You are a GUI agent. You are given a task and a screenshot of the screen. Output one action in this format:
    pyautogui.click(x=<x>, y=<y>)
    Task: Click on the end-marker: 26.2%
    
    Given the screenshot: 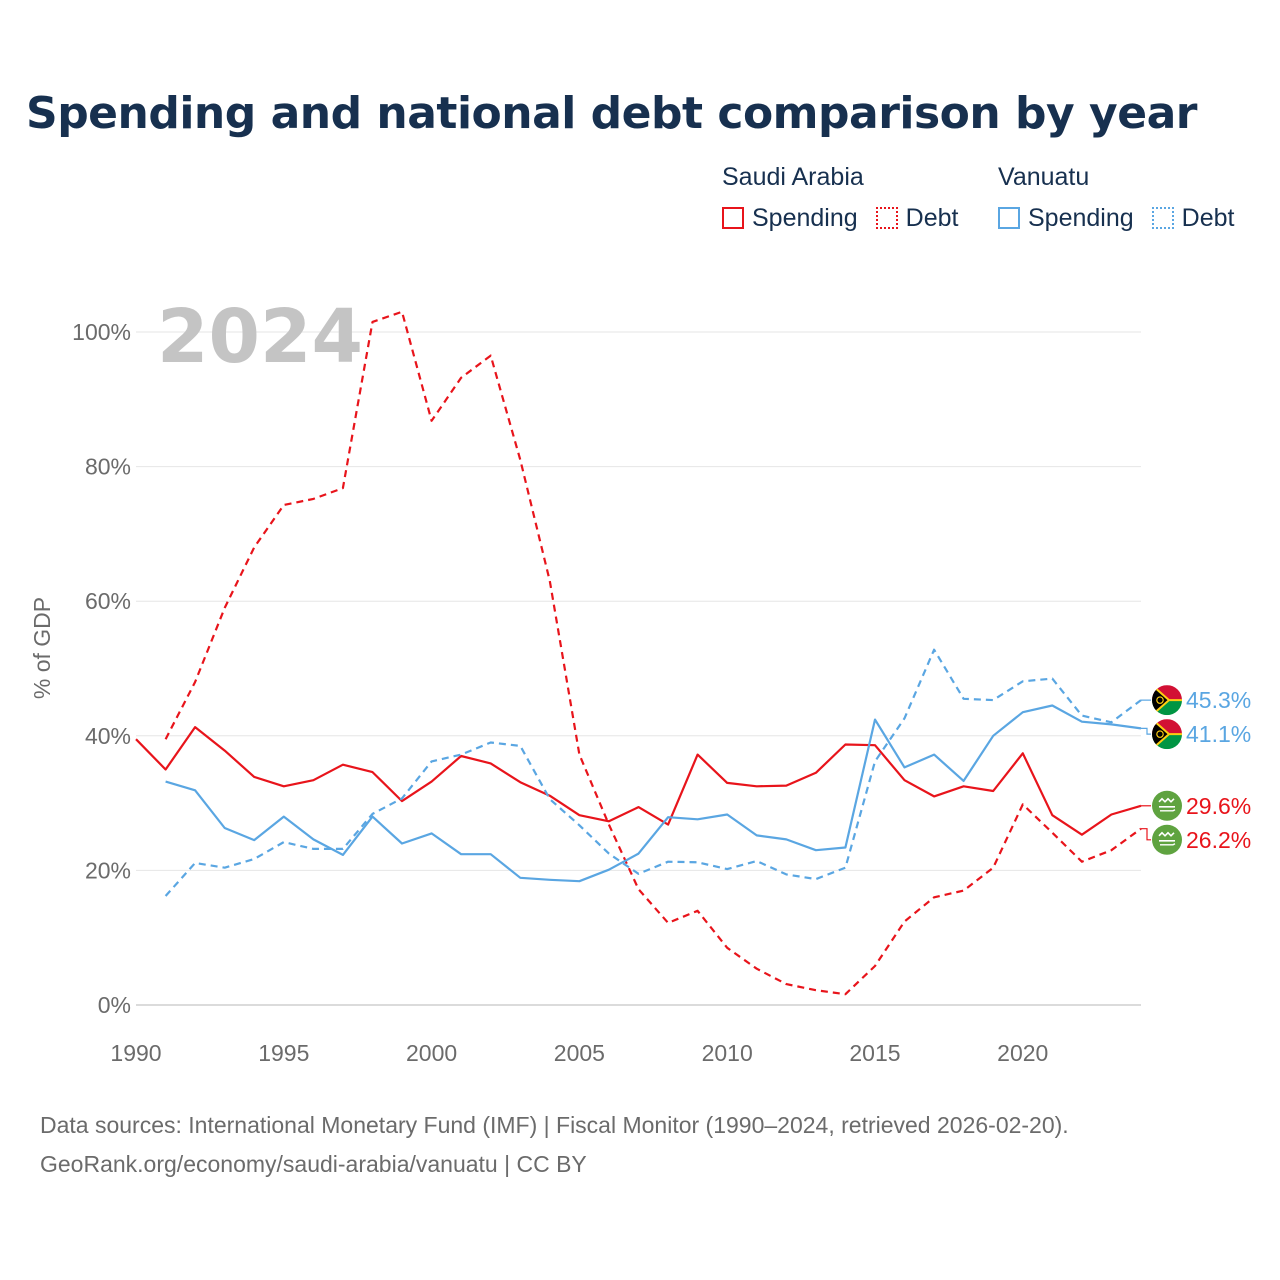 What is the action you would take?
    pyautogui.click(x=1196, y=839)
    